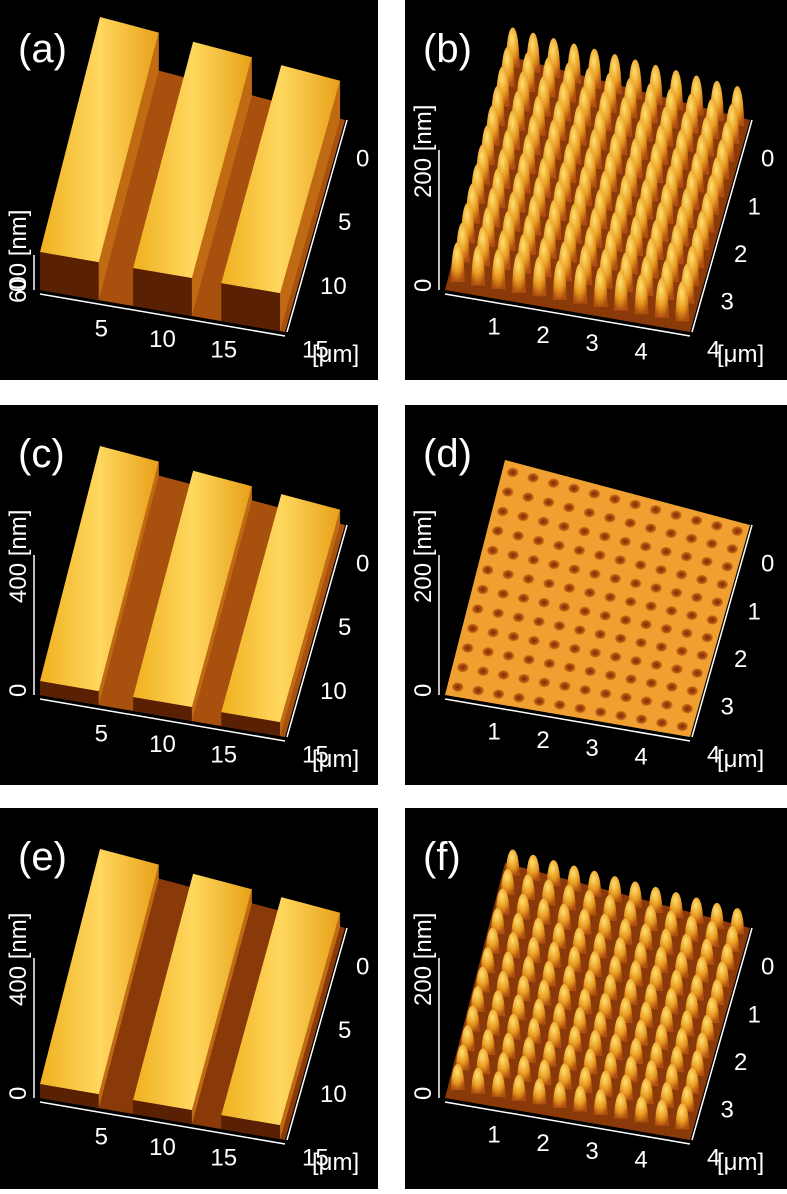 Image resolution: width=787 pixels, height=1194 pixels. What do you see at coordinates (223, 350) in the screenshot?
I see `x-tick-label: 15` at bounding box center [223, 350].